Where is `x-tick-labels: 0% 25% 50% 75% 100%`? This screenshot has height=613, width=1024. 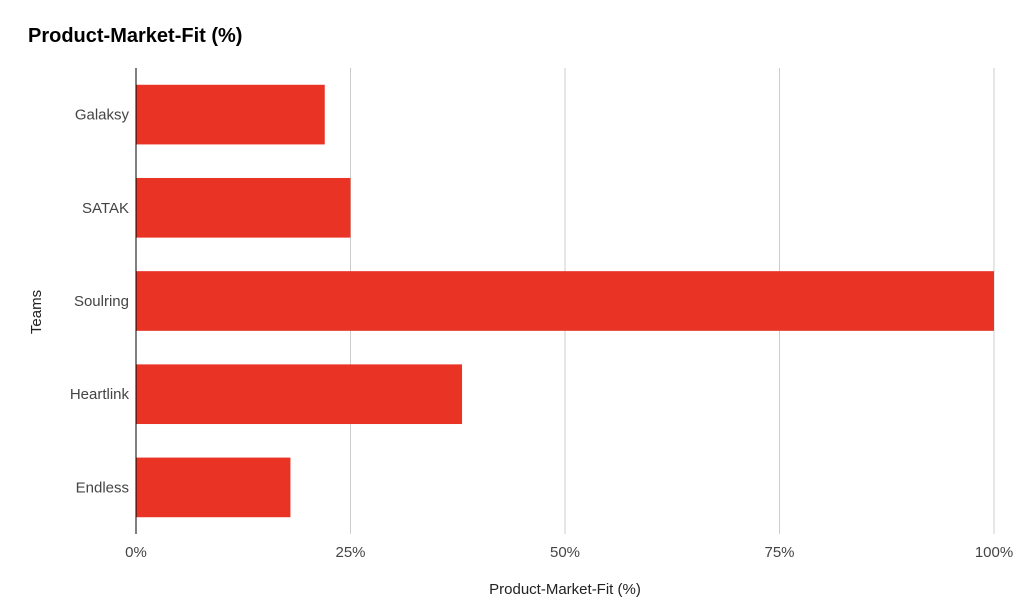 x-tick-labels: 0% 25% 50% 75% 100% is located at coordinates (569, 552).